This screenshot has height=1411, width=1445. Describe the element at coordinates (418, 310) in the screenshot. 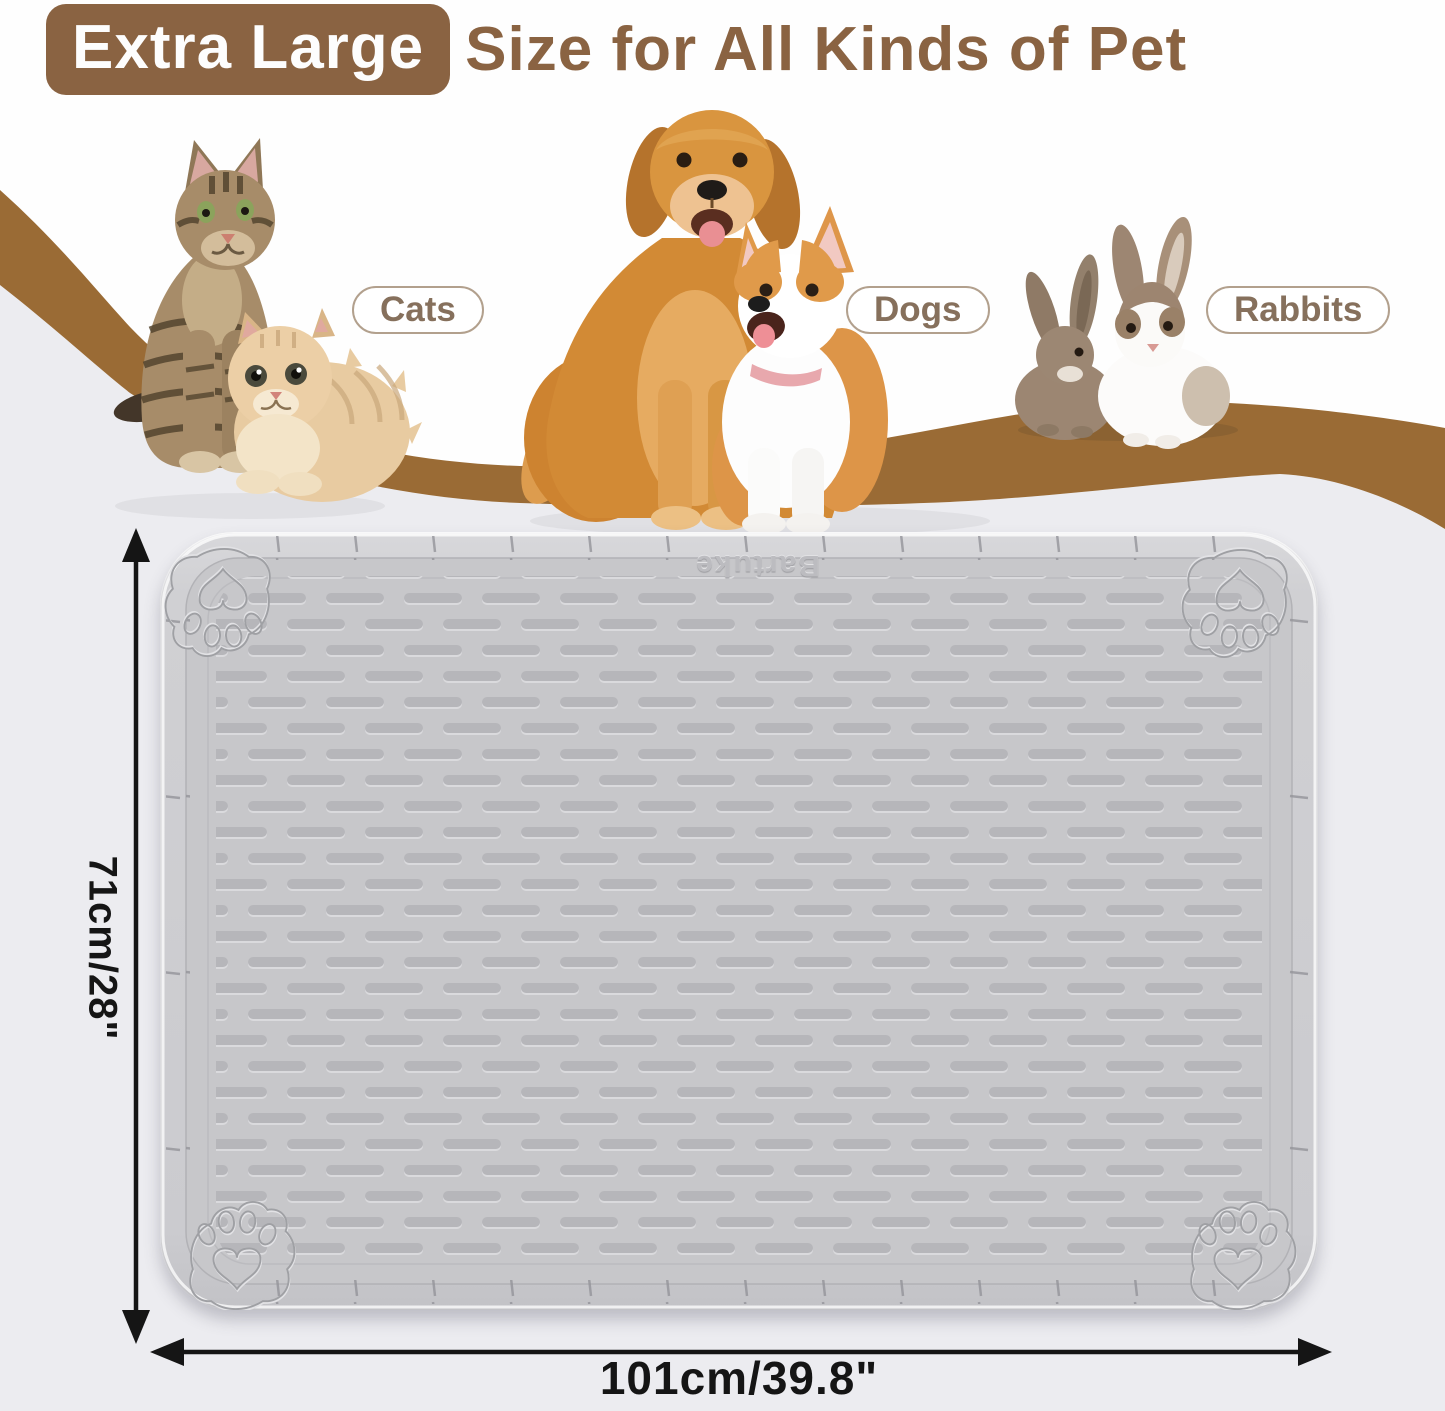

I see `cats-label: Cats` at that location.